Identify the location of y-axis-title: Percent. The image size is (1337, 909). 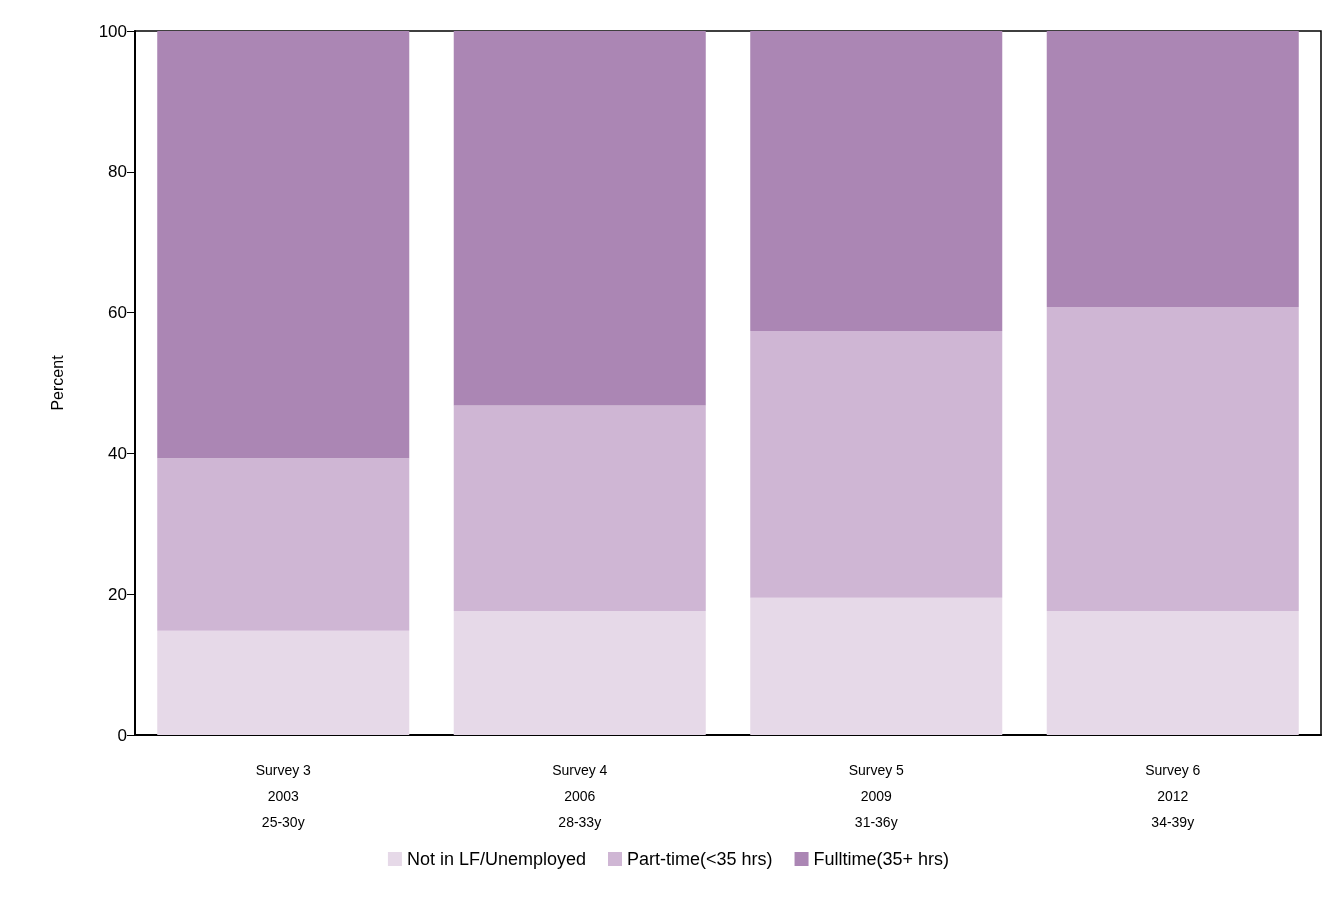
(57, 382).